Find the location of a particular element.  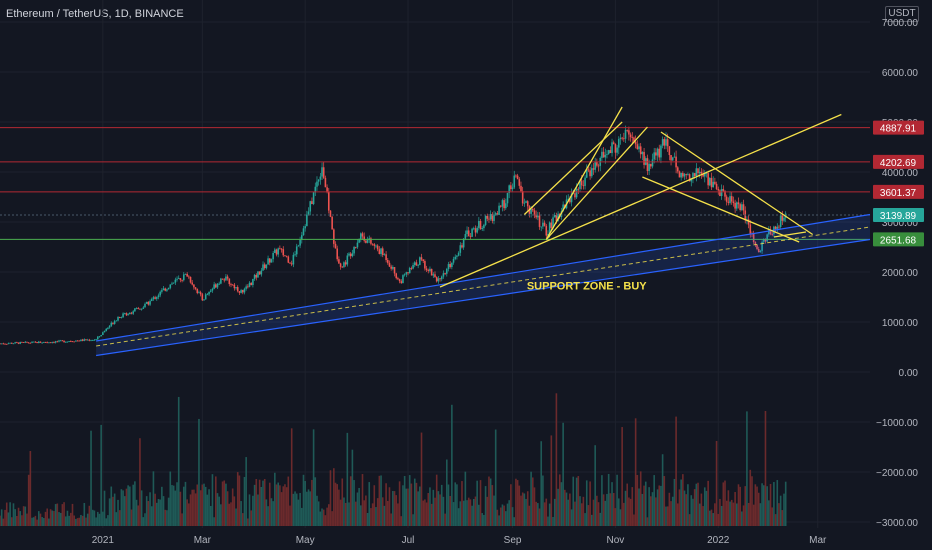

currency-button: USDT is located at coordinates (902, 14).